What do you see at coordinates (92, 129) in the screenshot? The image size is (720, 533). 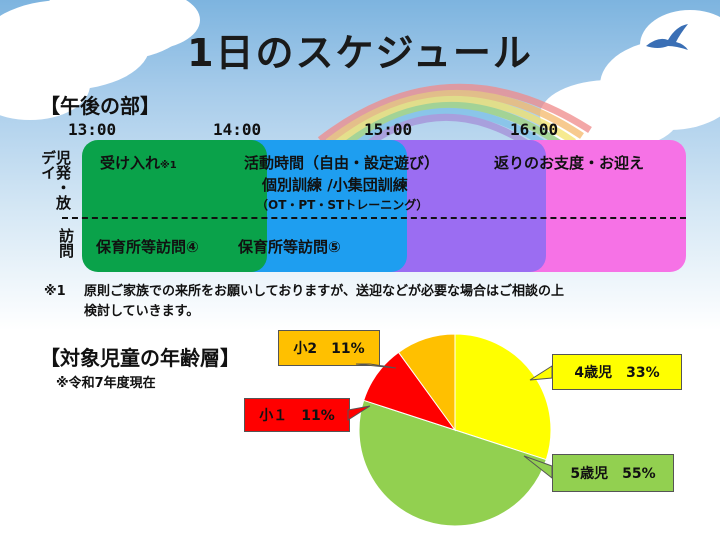 I see `time-label-1300: 13:00` at bounding box center [92, 129].